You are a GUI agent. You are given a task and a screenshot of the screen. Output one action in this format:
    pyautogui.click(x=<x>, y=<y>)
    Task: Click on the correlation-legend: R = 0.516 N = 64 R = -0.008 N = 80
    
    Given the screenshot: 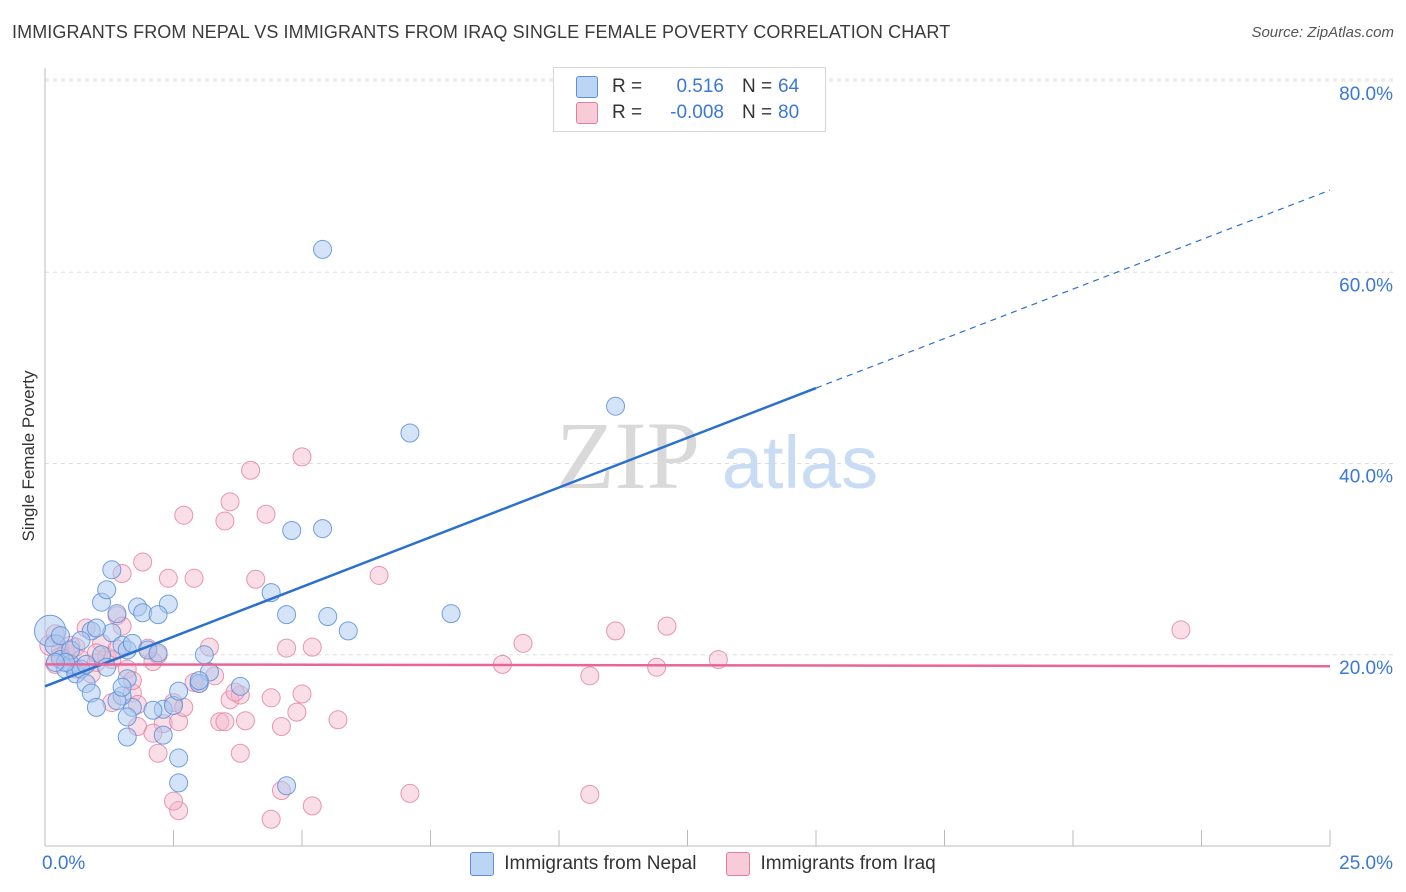 What is the action you would take?
    pyautogui.click(x=689, y=99)
    